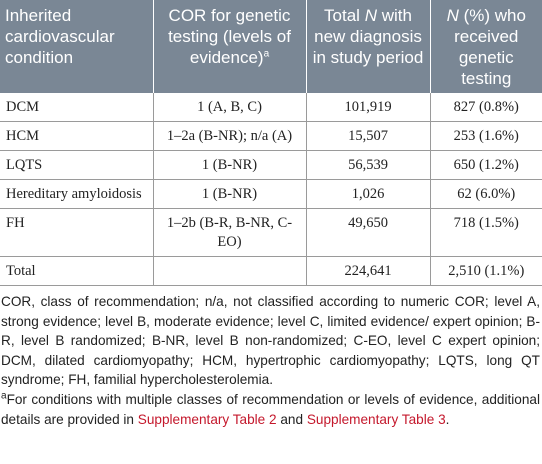 This screenshot has width=542, height=464. Describe the element at coordinates (376, 419) in the screenshot. I see `supplementary-table-3-link: Supplementary Table 3` at that location.